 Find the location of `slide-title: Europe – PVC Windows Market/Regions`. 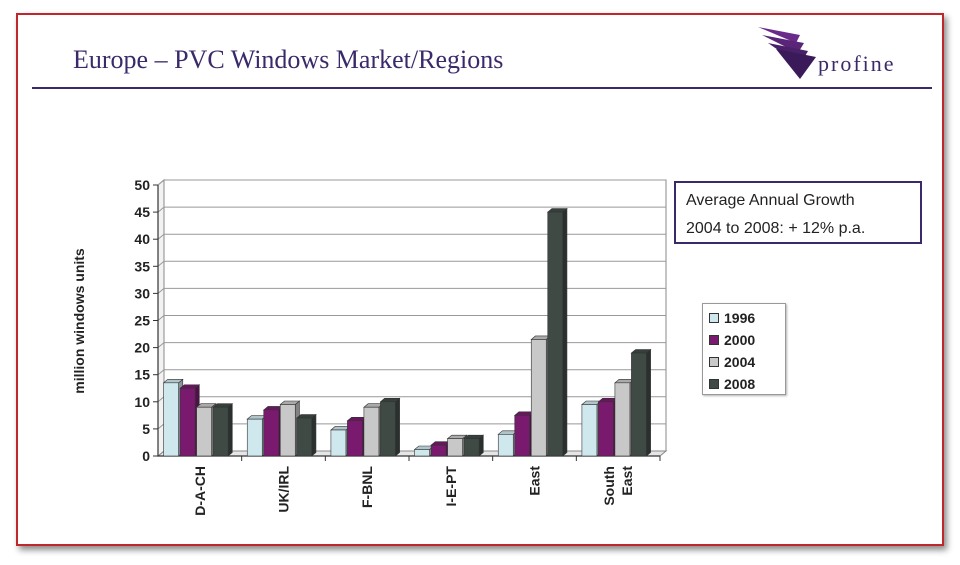

slide-title: Europe – PVC Windows Market/Regions is located at coordinates (288, 59).